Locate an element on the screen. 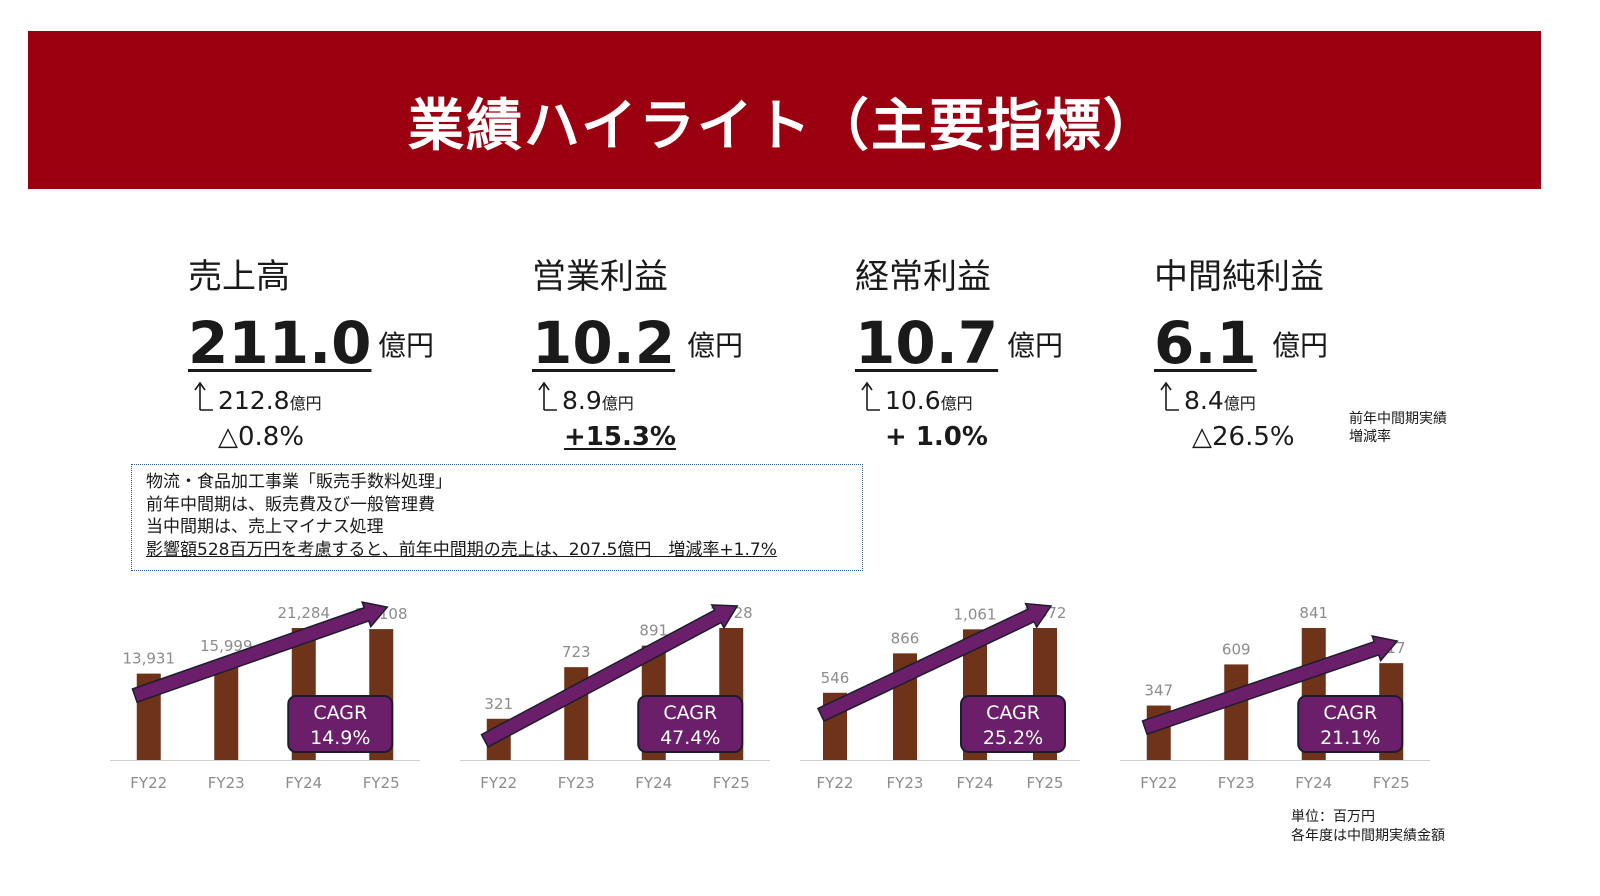 This screenshot has width=1600, height=896. kpi-value: 10.7 is located at coordinates (927, 343).